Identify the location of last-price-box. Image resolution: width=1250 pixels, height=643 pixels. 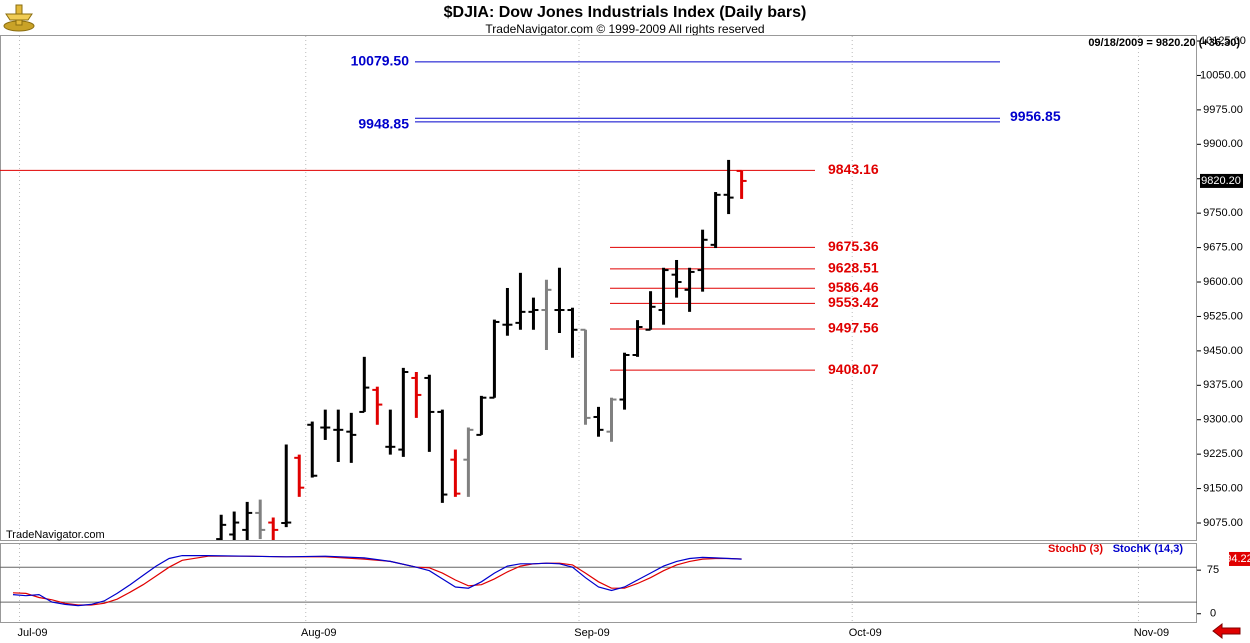
(1221, 180).